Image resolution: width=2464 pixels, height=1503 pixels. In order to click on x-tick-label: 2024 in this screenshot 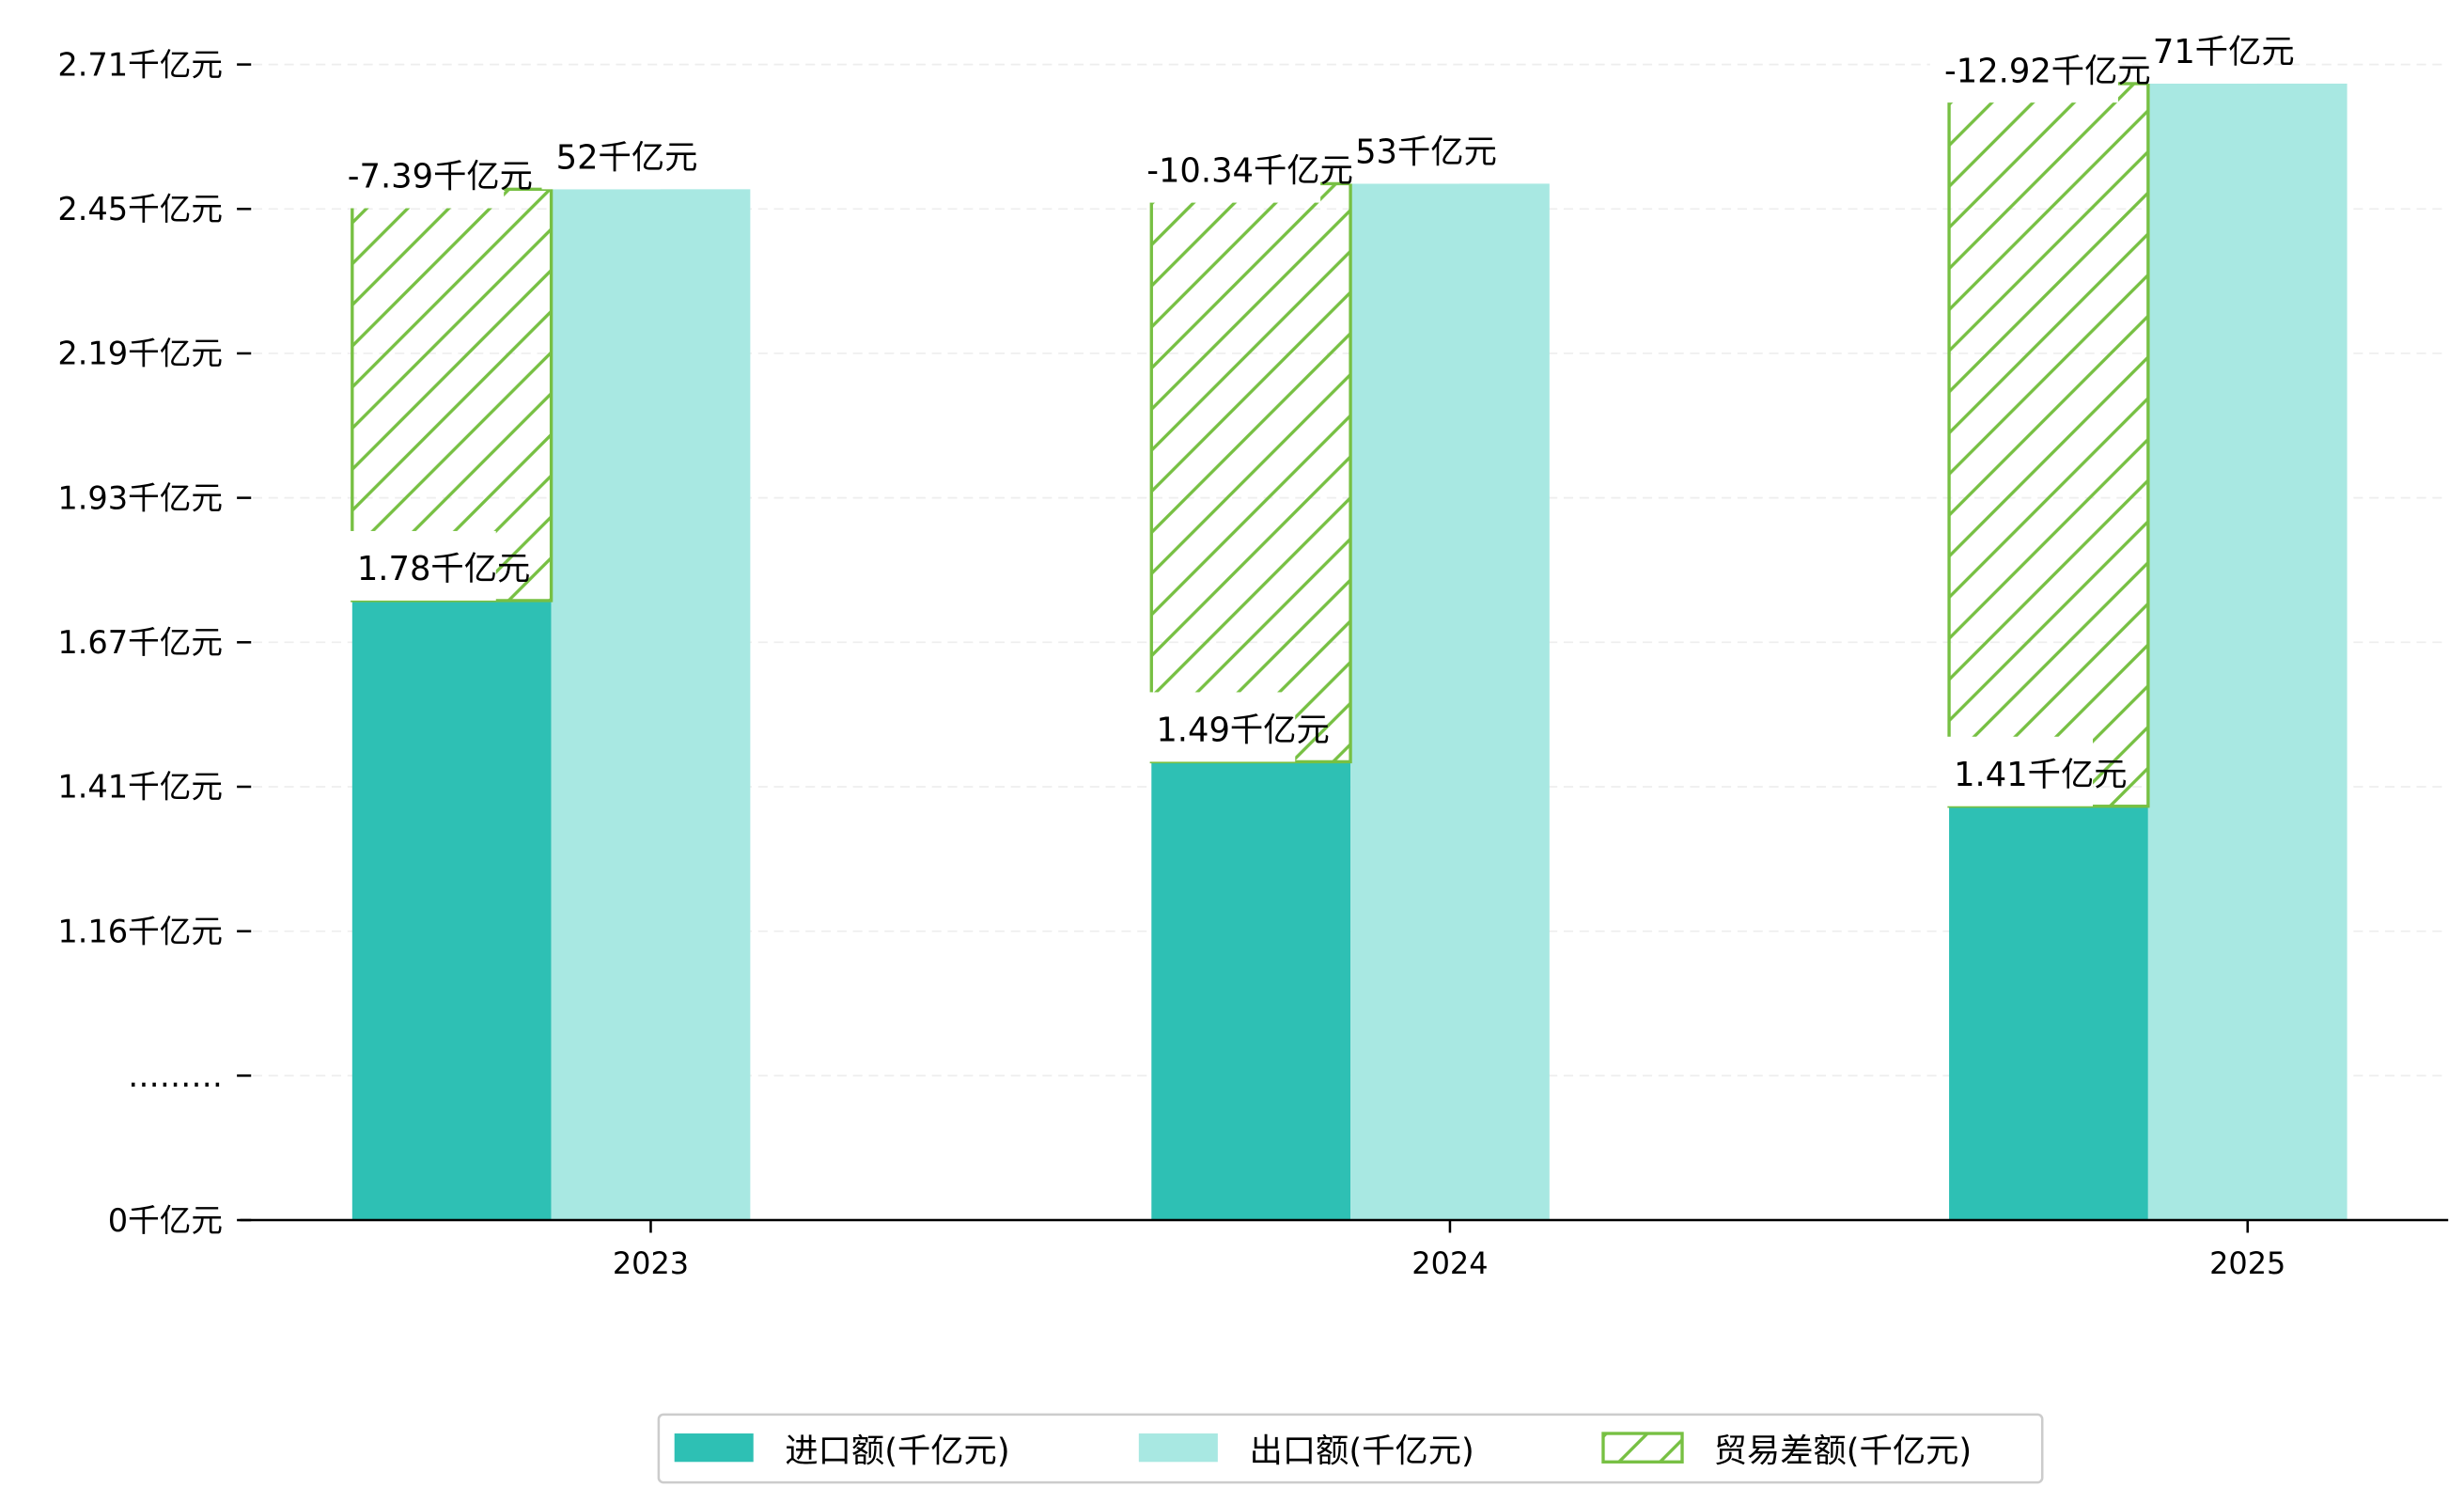, I will do `click(1449, 1263)`.